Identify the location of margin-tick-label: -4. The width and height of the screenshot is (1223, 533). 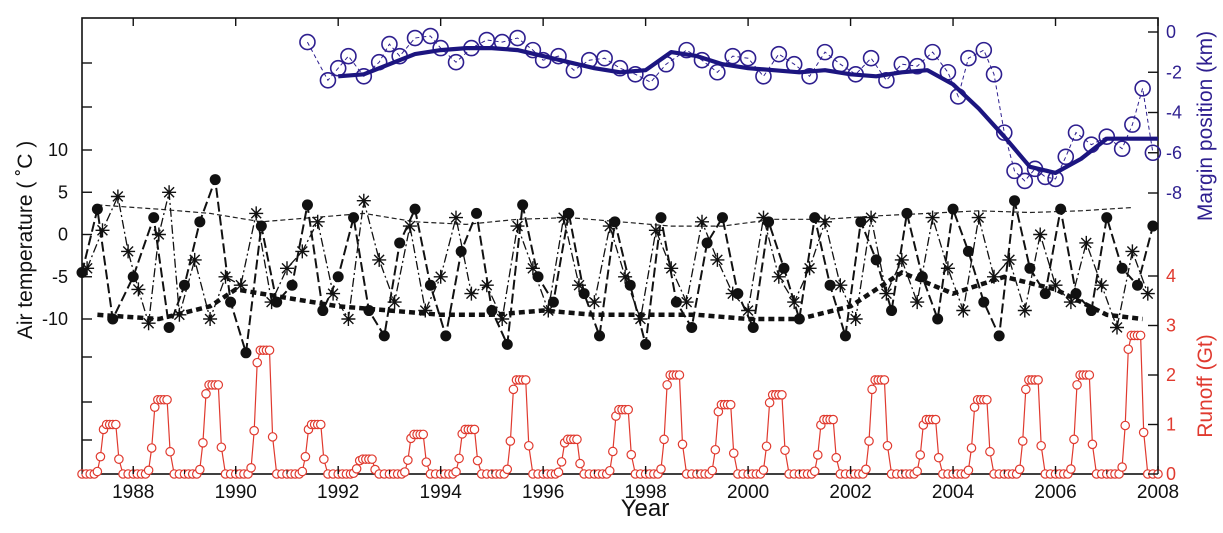
(1174, 113).